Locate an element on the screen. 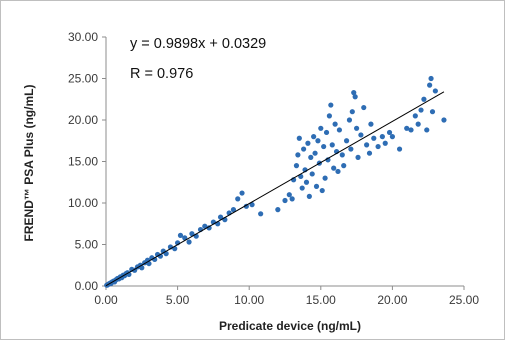  x-tick-label: 0.00 is located at coordinates (106, 300).